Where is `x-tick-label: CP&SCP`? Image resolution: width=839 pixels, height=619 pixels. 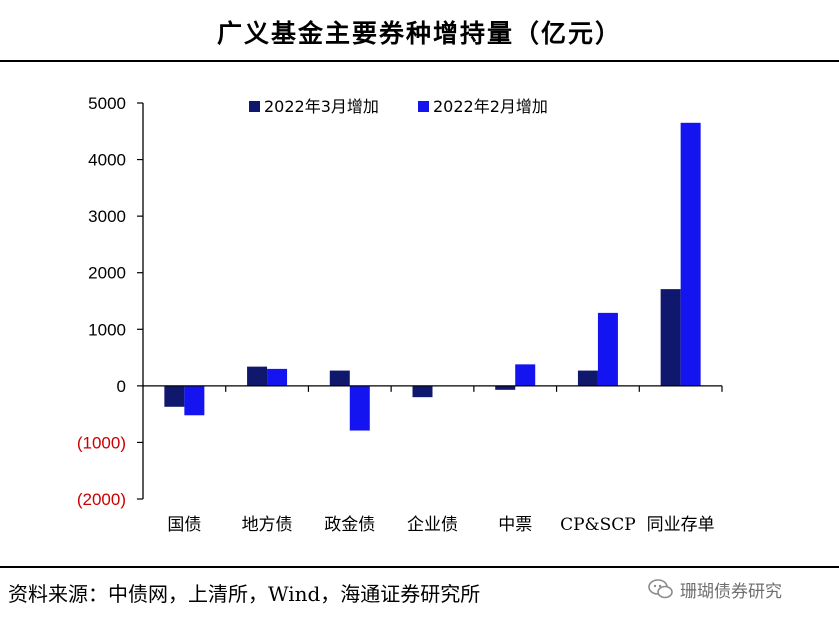 x-tick-label: CP&SCP is located at coordinates (598, 525).